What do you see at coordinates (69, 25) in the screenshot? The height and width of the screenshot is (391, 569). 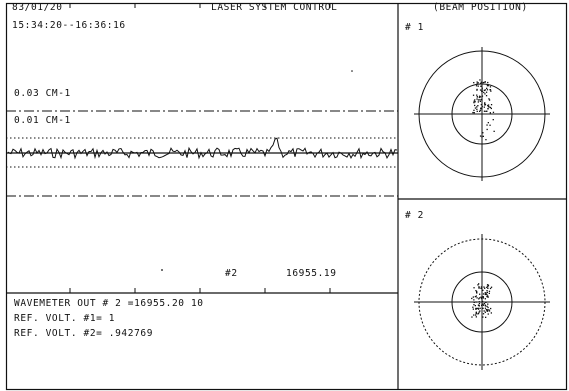 I see `time-range-label: 15:34:20--16:36:16` at bounding box center [69, 25].